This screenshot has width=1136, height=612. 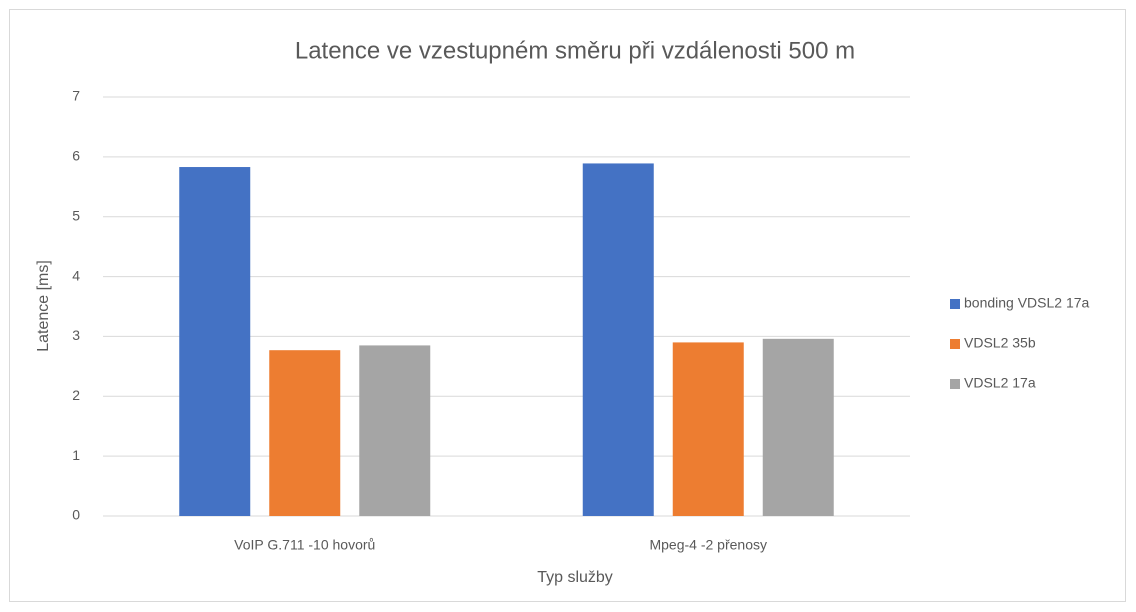 What do you see at coordinates (76, 335) in the screenshot?
I see `y-tick-label: 3` at bounding box center [76, 335].